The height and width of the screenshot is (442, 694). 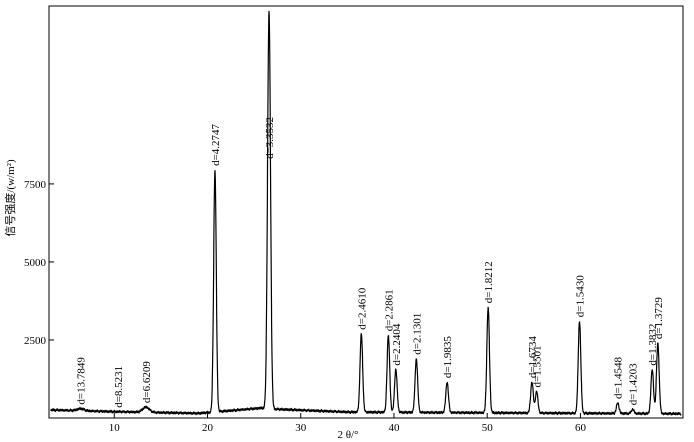 I want to click on x-tick-label: 30, so click(x=301, y=428).